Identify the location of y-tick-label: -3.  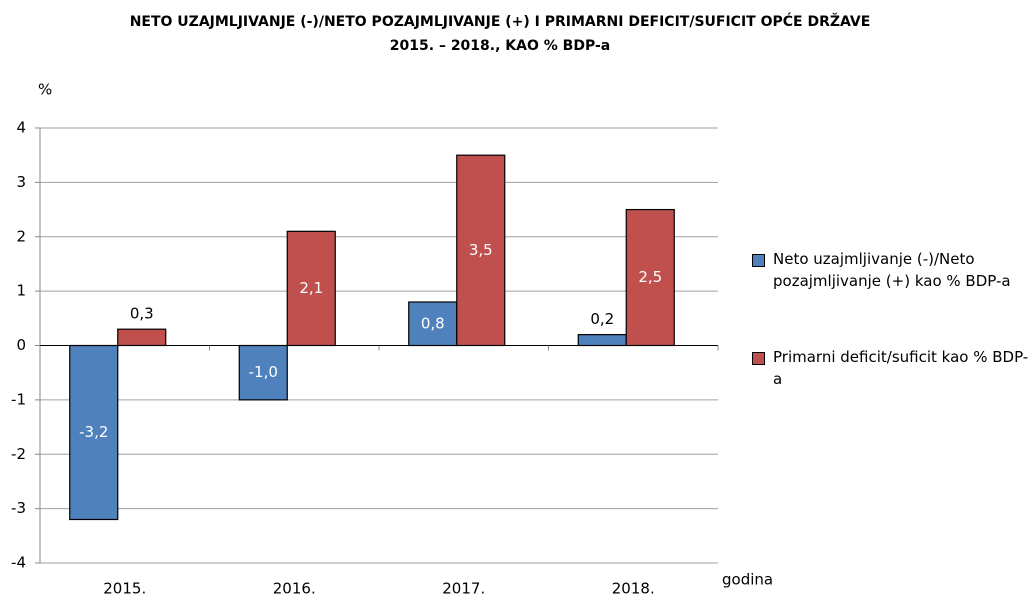
(18, 508).